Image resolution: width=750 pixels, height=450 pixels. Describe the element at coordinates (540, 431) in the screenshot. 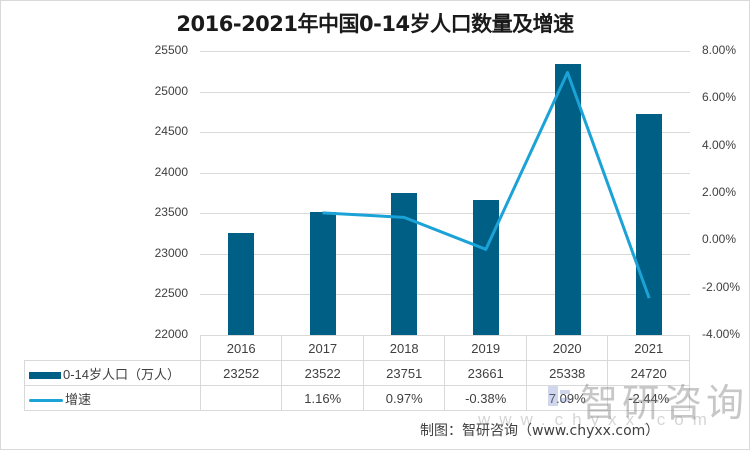

I see `source-note: 制图：智研咨询（www.chyxx.com）` at that location.